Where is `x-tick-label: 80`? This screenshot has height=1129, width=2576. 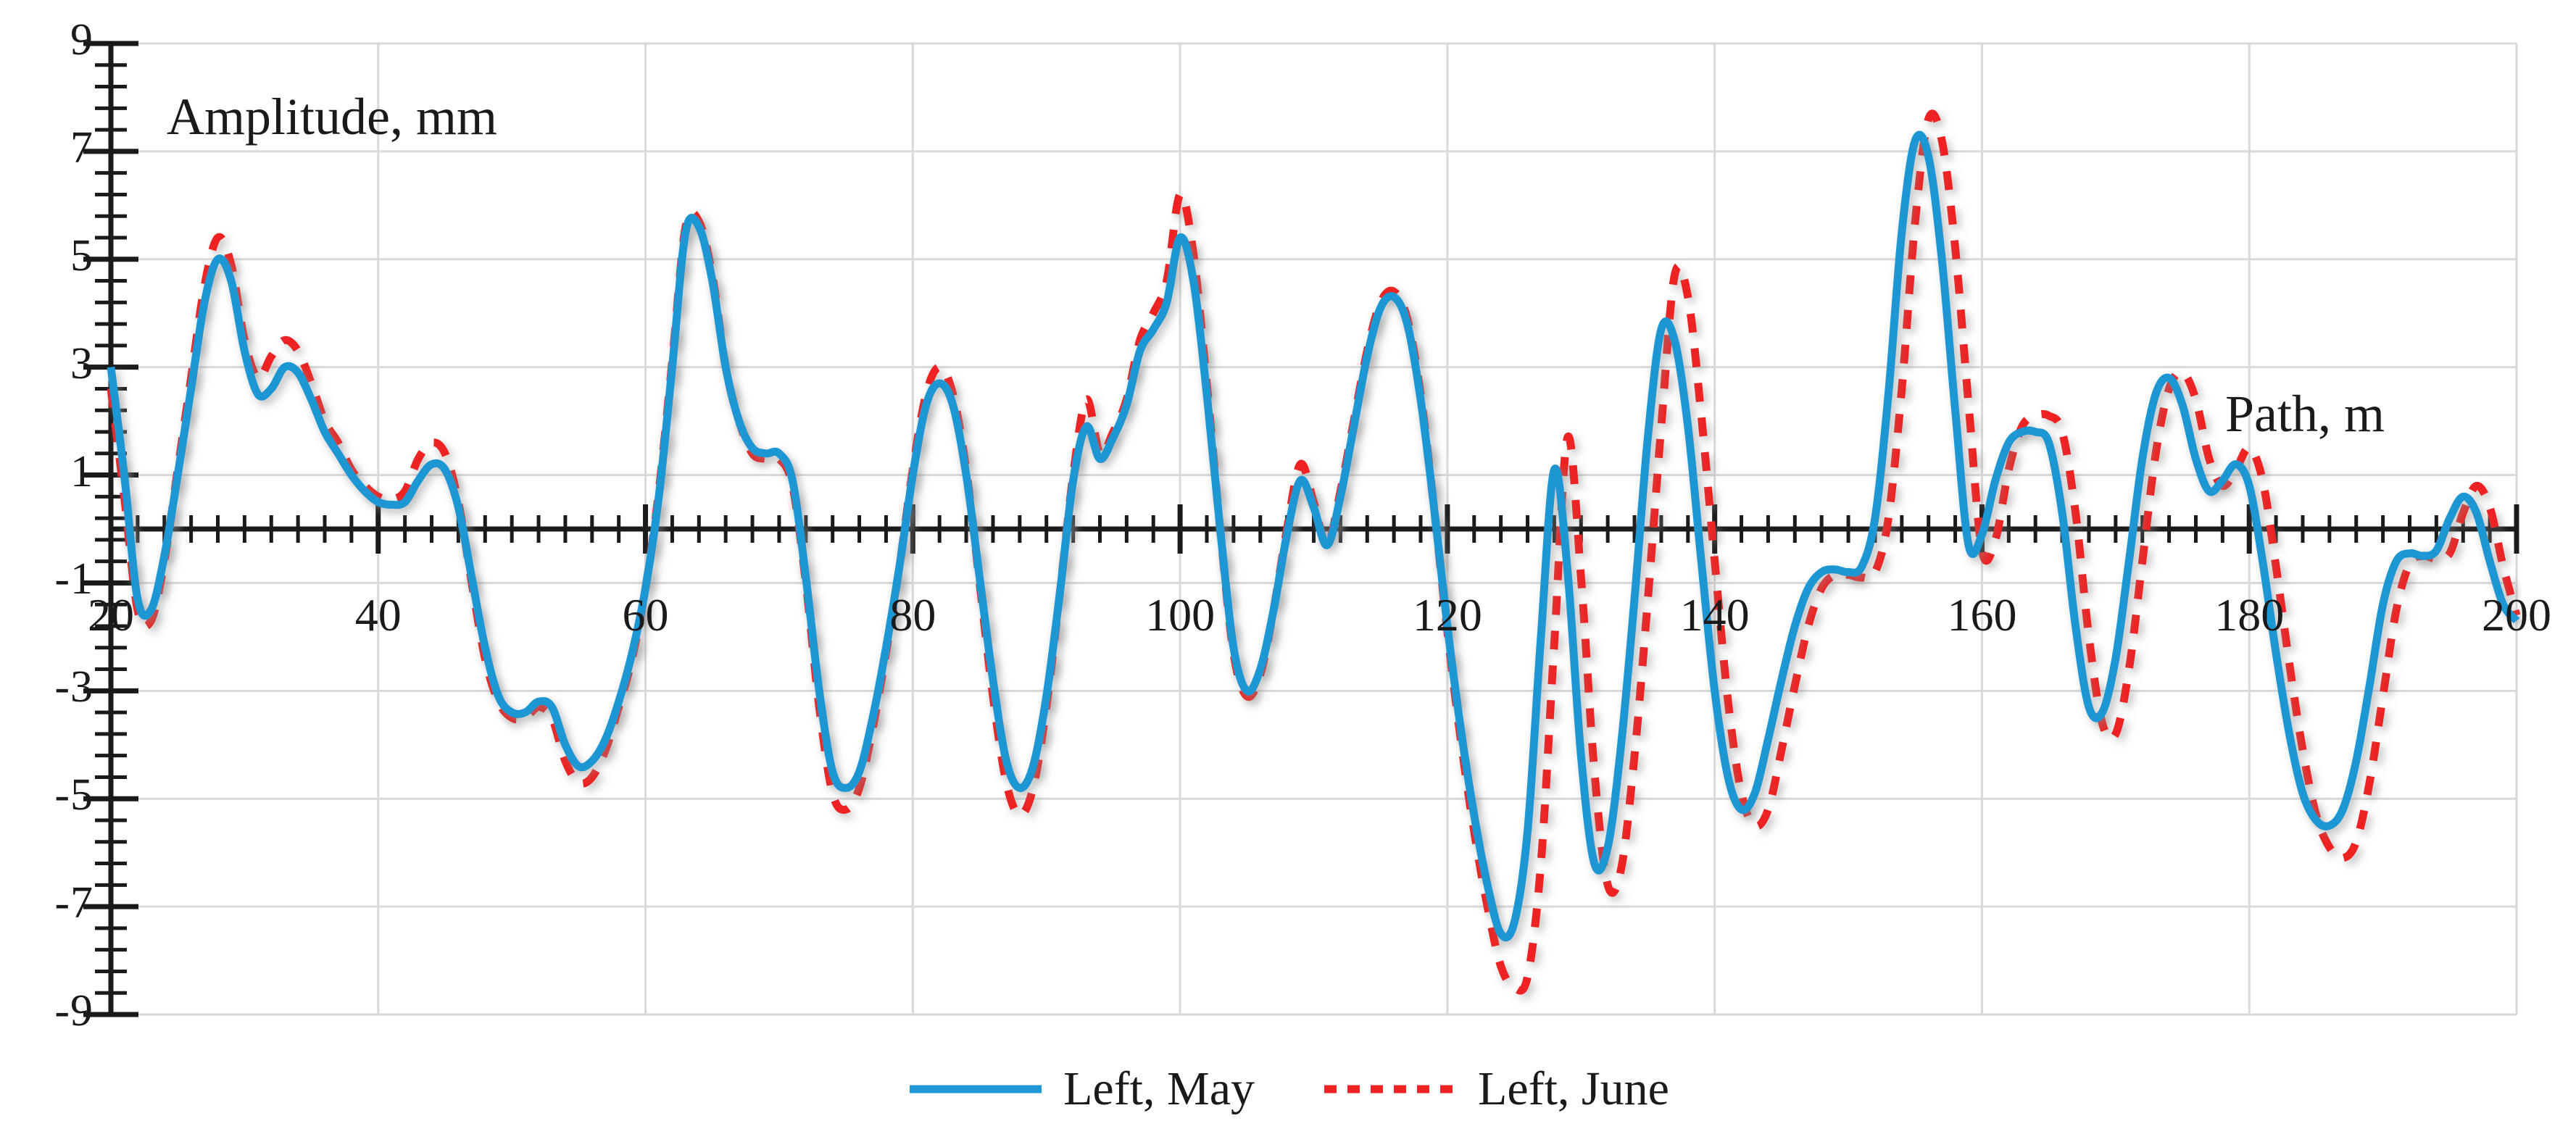 x-tick-label: 80 is located at coordinates (912, 615).